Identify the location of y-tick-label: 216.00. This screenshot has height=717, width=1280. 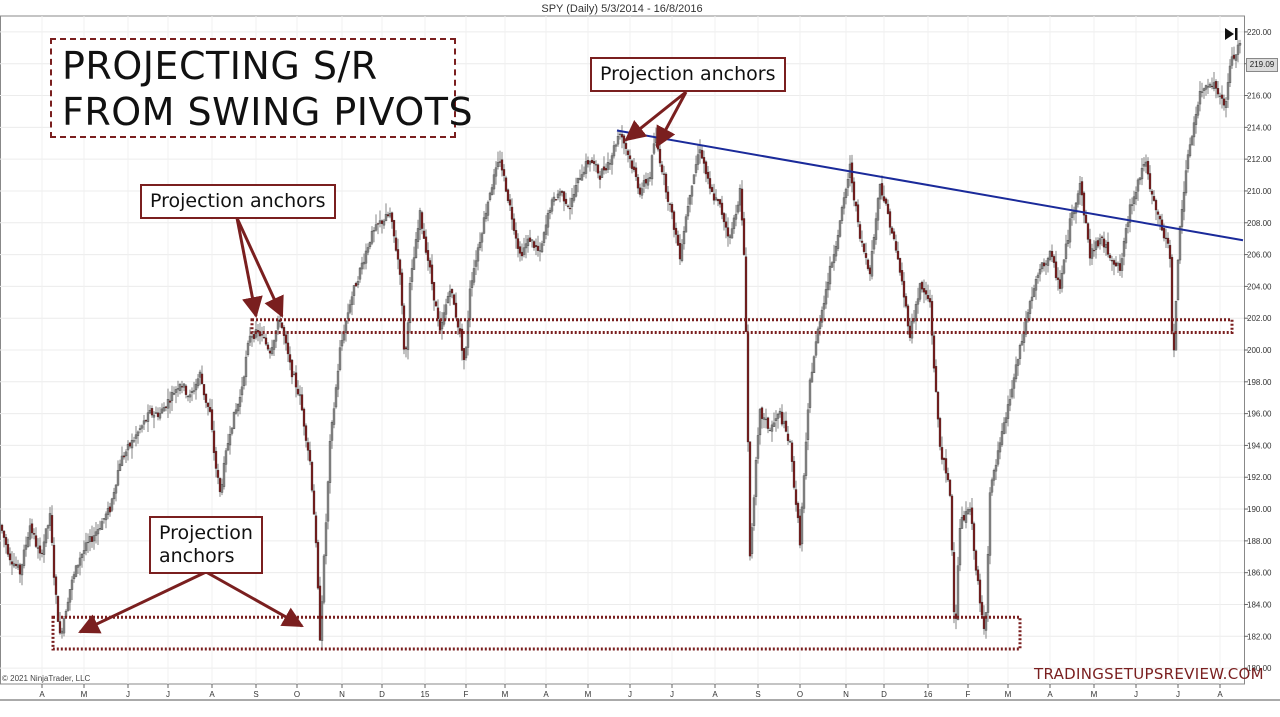
(1259, 96).